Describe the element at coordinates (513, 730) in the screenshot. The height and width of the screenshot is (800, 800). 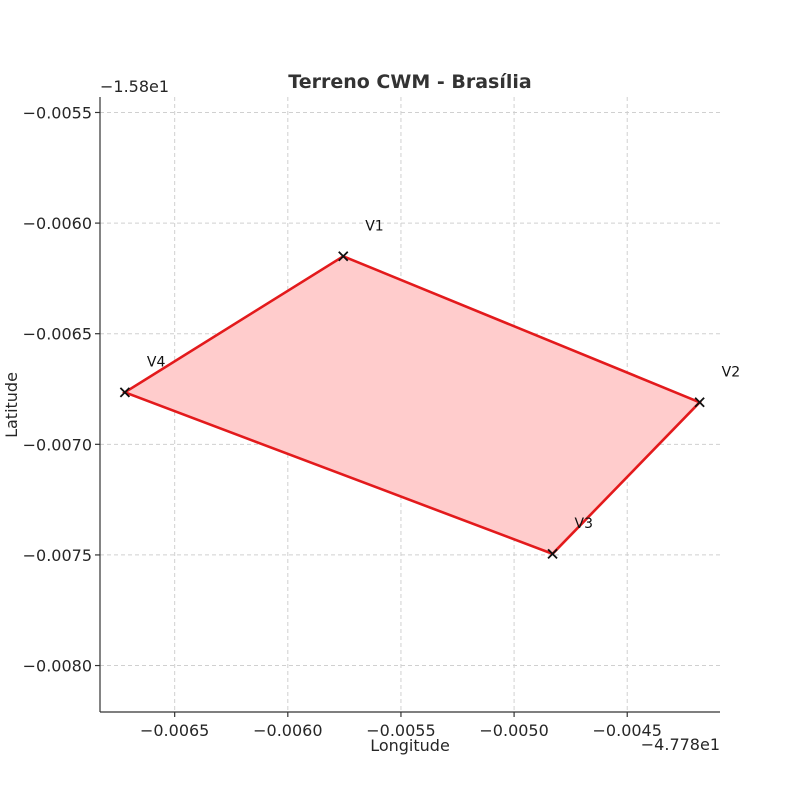
I see `x-tick-label: −0.0050` at that location.